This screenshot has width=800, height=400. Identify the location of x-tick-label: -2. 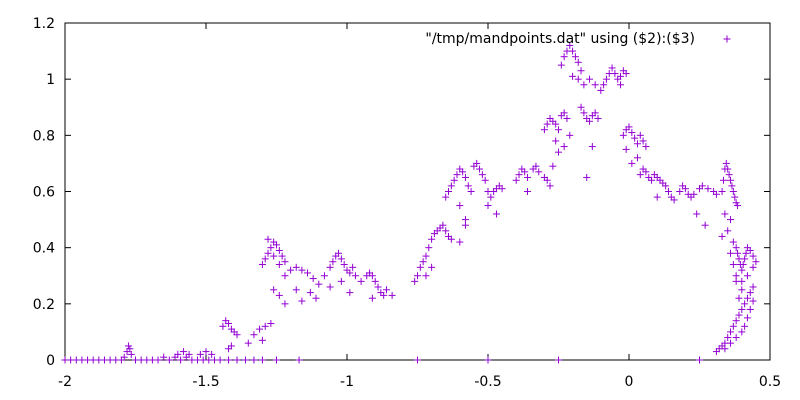
(65, 382).